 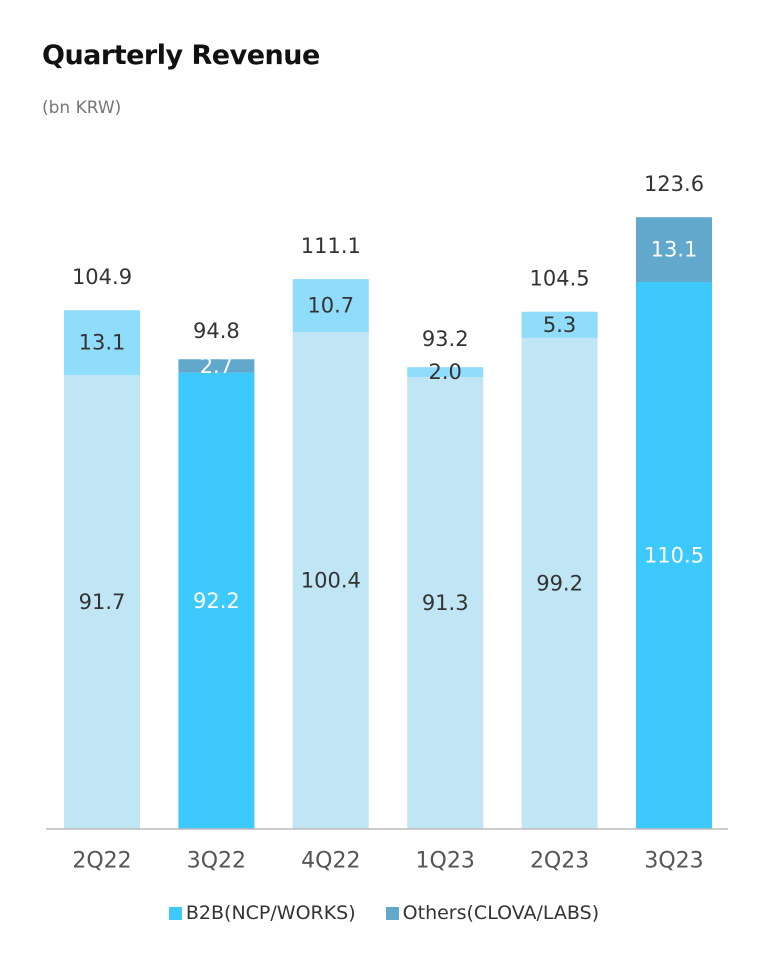 I want to click on data-label-b2b: 99.2, so click(x=559, y=583).